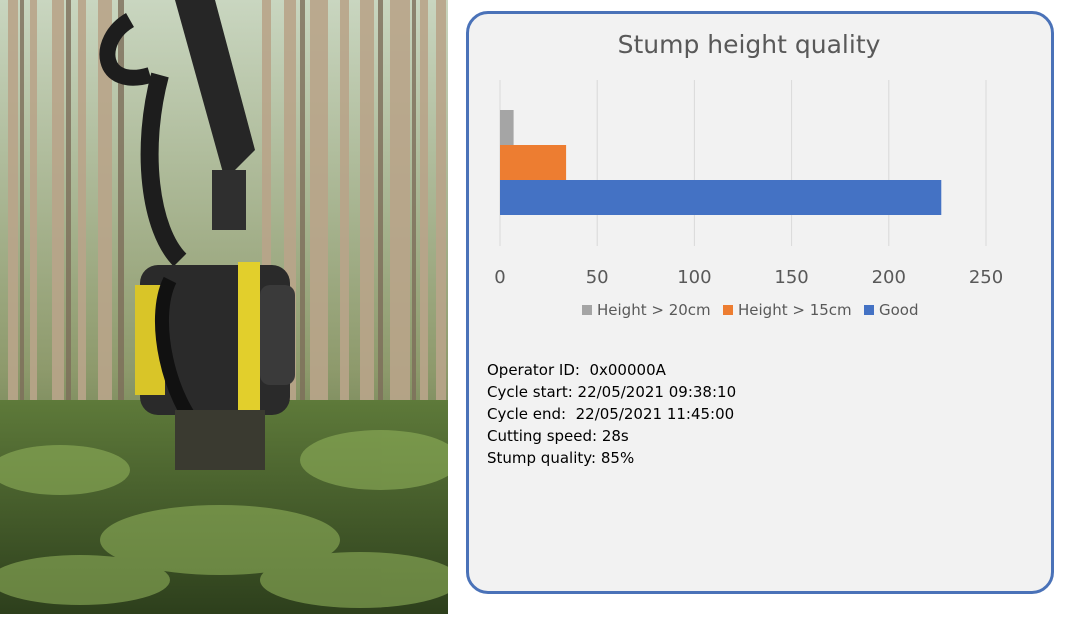 This screenshot has width=1070, height=618. I want to click on stump-quality: Stump quality: 85%, so click(561, 458).